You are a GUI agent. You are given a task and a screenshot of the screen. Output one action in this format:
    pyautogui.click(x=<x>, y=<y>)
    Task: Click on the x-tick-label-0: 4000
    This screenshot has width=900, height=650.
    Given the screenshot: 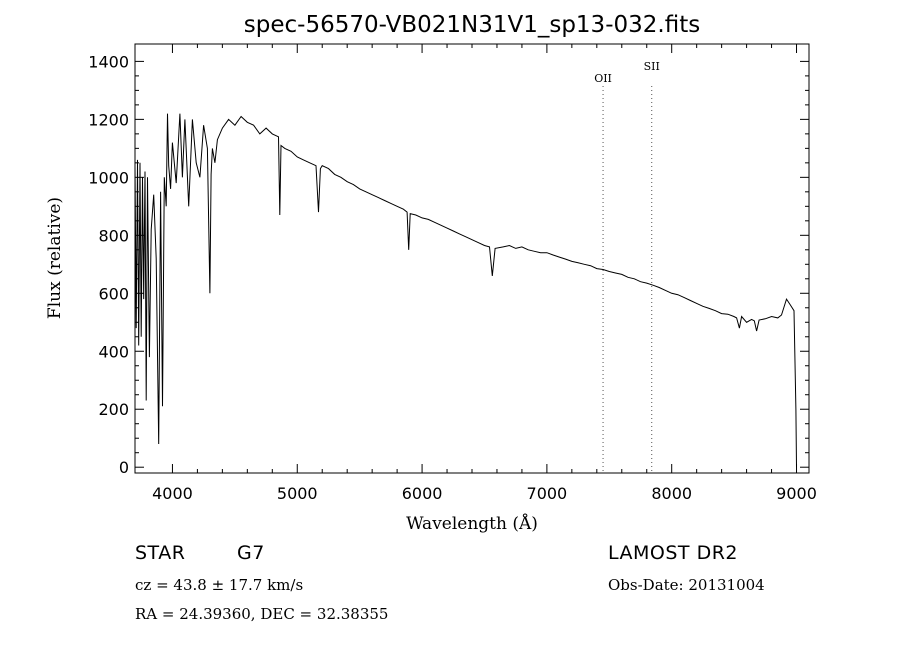 What is the action you would take?
    pyautogui.click(x=172, y=493)
    